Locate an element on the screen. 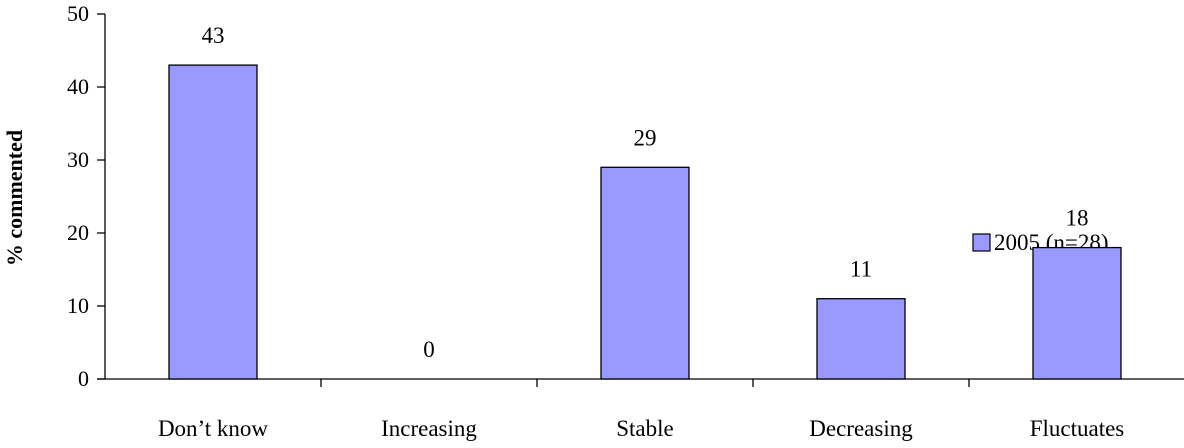 This screenshot has width=1184, height=448. y-tick-label: 30 is located at coordinates (78, 159).